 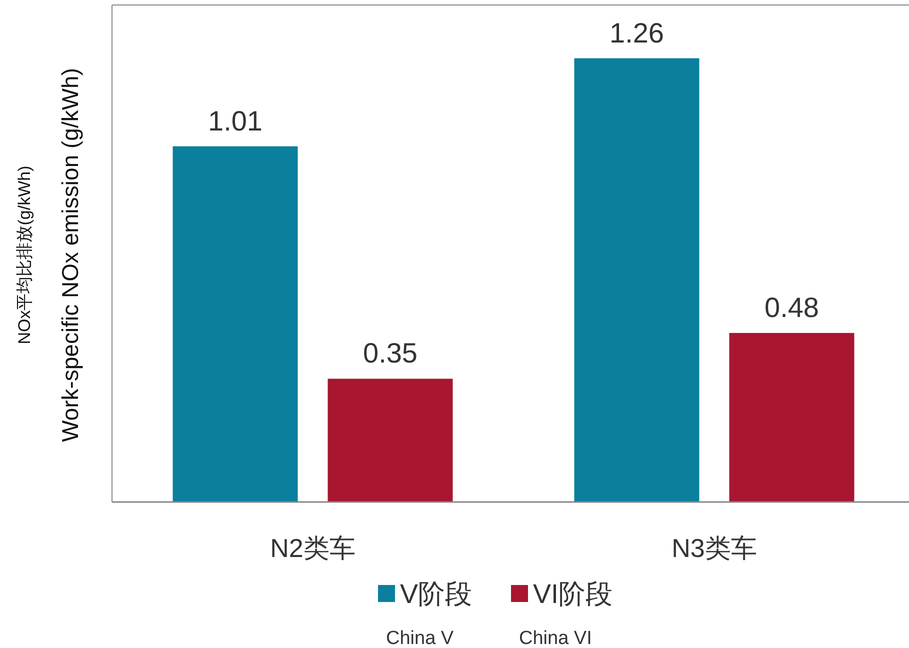 What do you see at coordinates (791, 307) in the screenshot?
I see `data-label: 0.48` at bounding box center [791, 307].